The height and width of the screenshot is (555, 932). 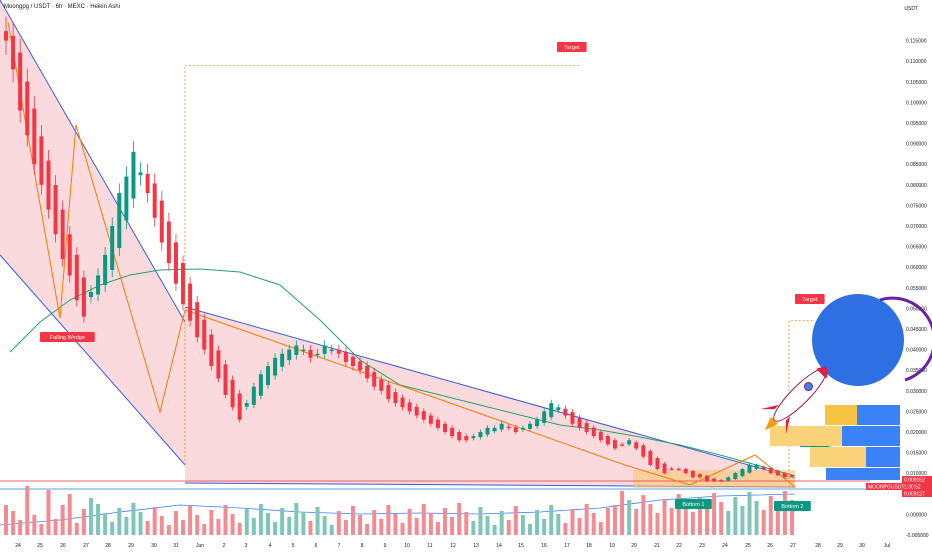 What do you see at coordinates (792, 506) in the screenshot?
I see `bottom2-label: Bottom 2` at bounding box center [792, 506].